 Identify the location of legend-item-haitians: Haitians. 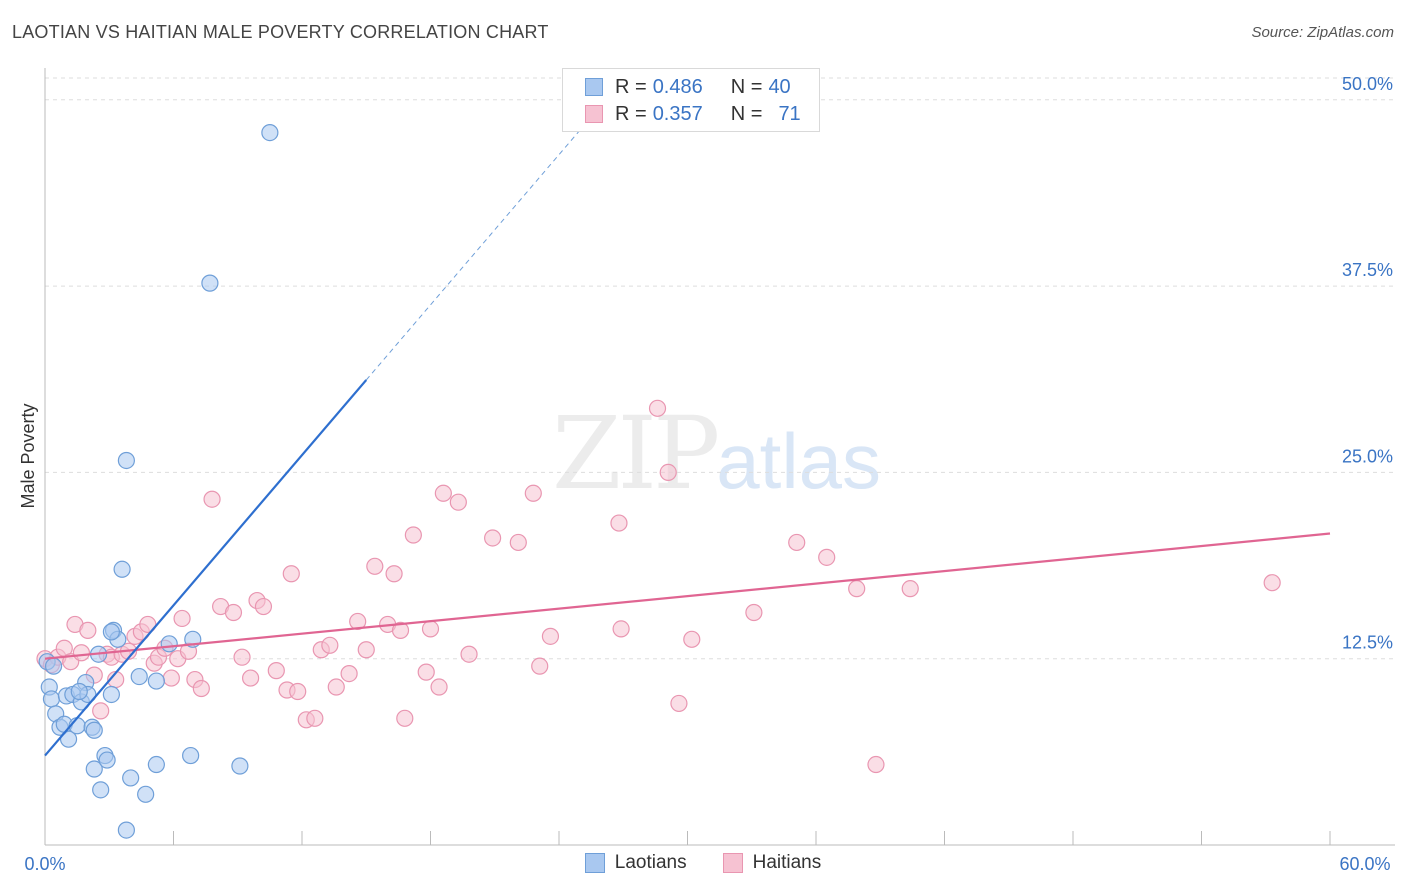
(772, 863).